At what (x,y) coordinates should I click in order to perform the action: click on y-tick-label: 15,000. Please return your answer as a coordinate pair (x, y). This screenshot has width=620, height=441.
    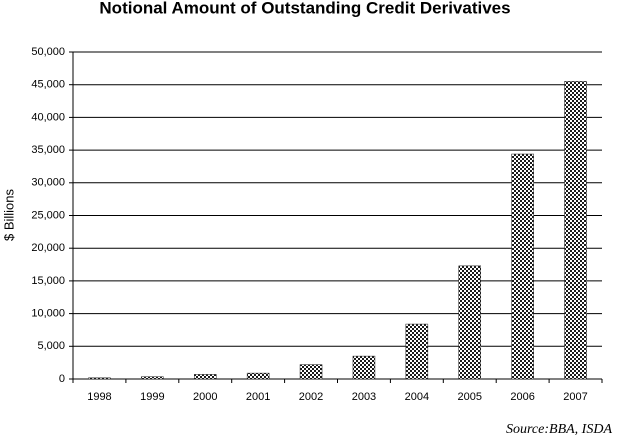
    Looking at the image, I should click on (48, 281).